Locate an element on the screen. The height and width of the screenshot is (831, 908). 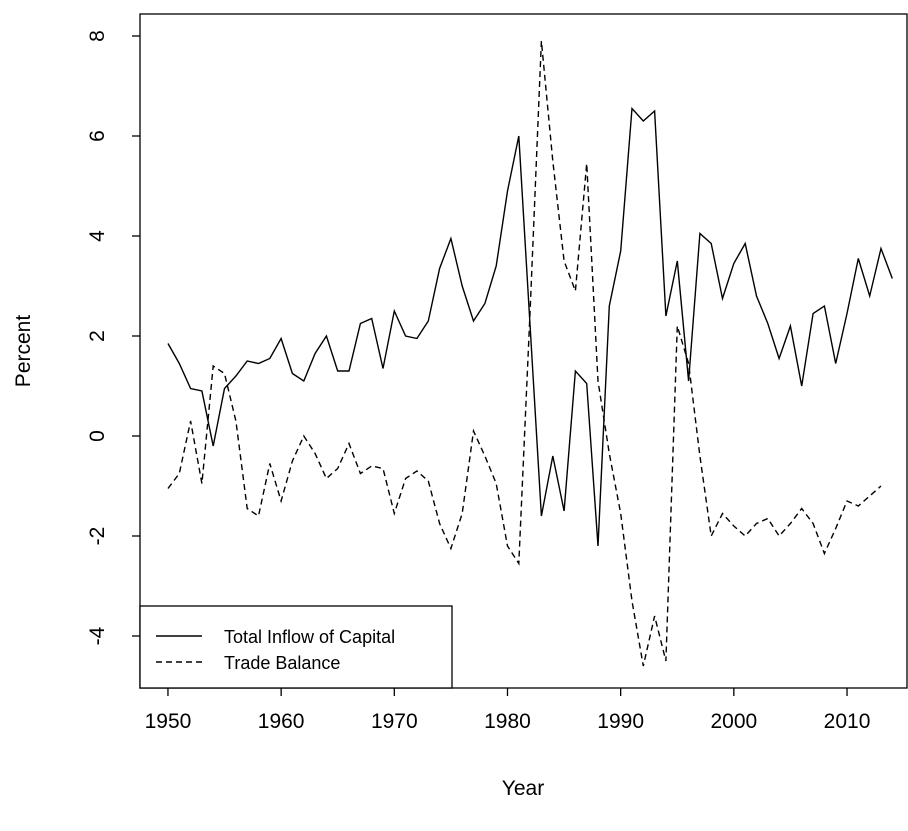
y-tick-label: -4 is located at coordinates (97, 635).